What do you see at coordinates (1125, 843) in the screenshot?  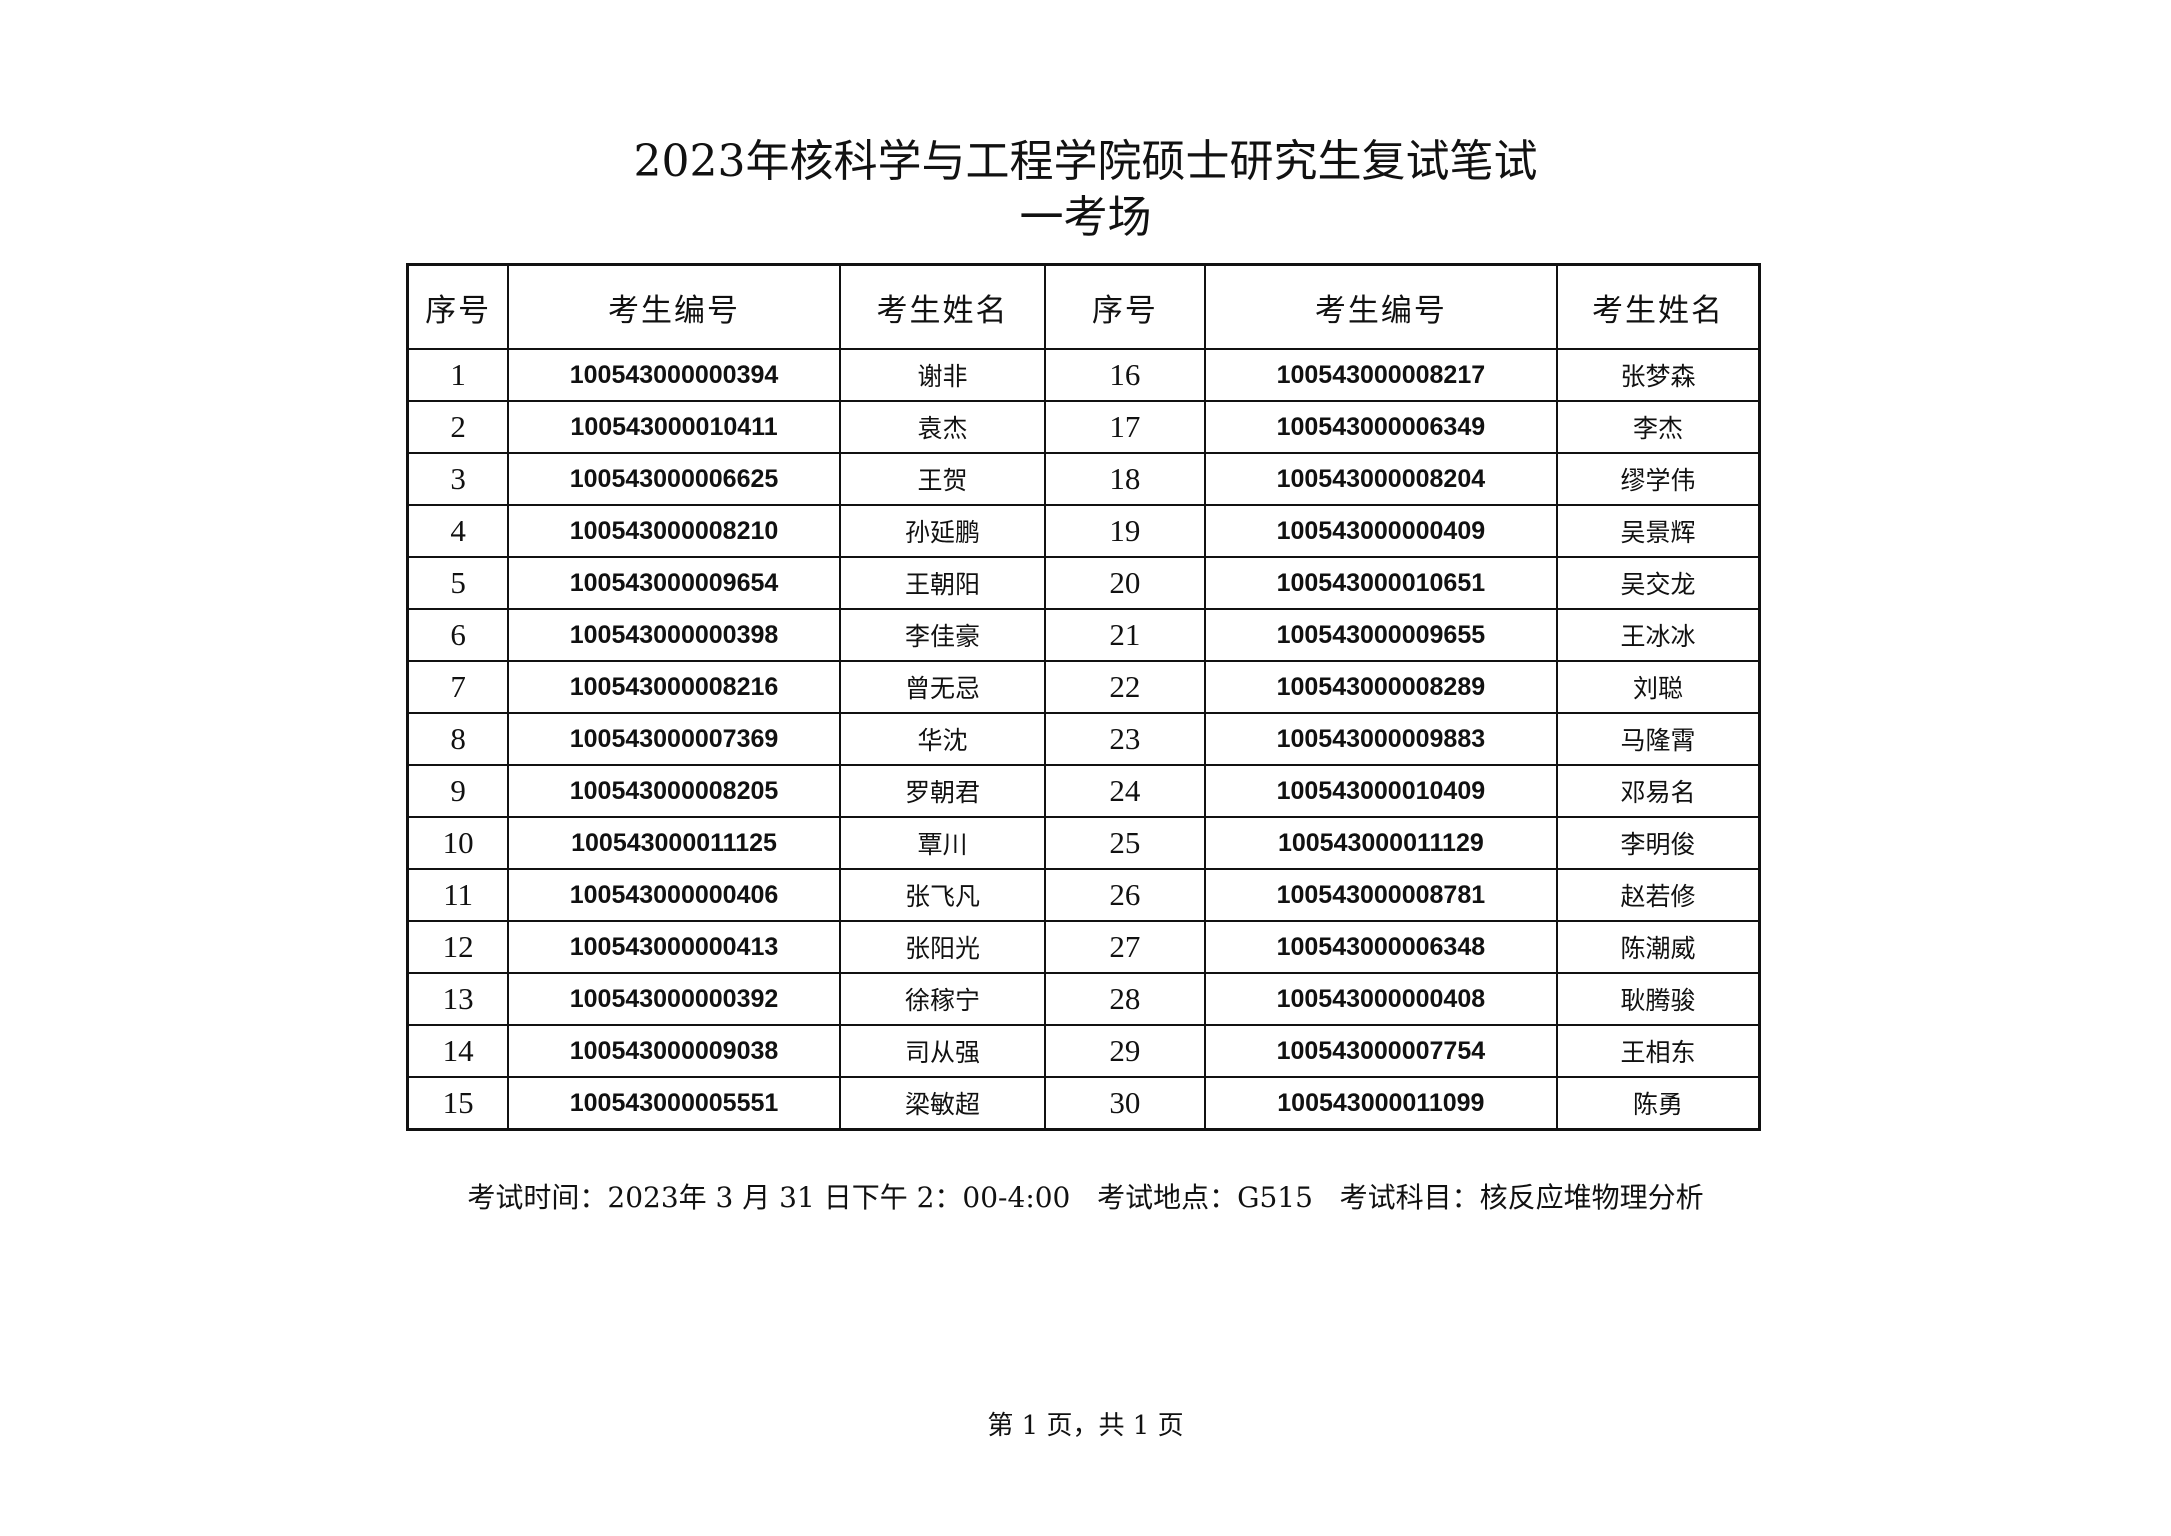 I see `cell-seq: 25` at bounding box center [1125, 843].